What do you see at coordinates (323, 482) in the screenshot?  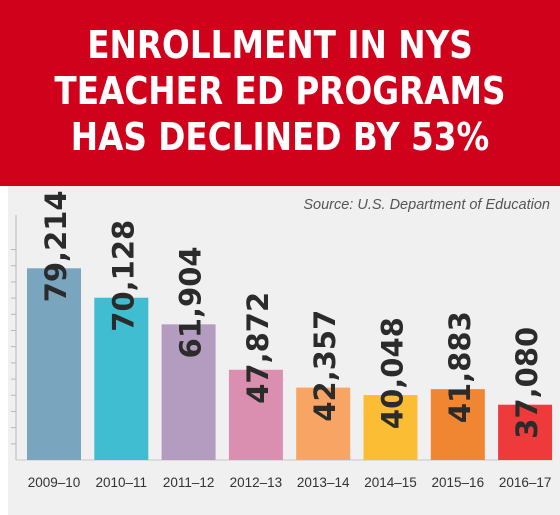 I see `x-tick-label: 2013–14` at bounding box center [323, 482].